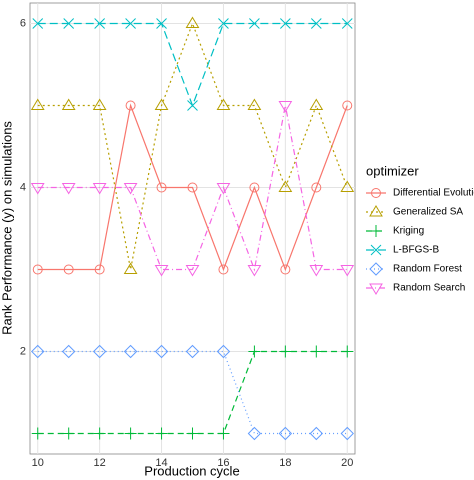  What do you see at coordinates (161, 463) in the screenshot?
I see `x-tick-label: 14` at bounding box center [161, 463].